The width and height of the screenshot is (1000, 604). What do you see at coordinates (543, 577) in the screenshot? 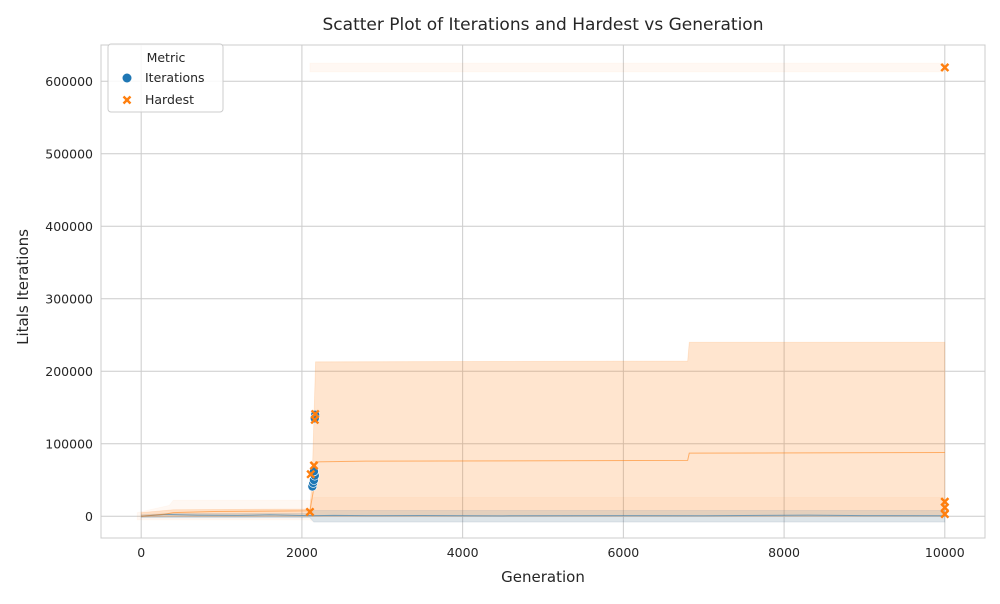
I see `x-axis-label: Generation` at bounding box center [543, 577].